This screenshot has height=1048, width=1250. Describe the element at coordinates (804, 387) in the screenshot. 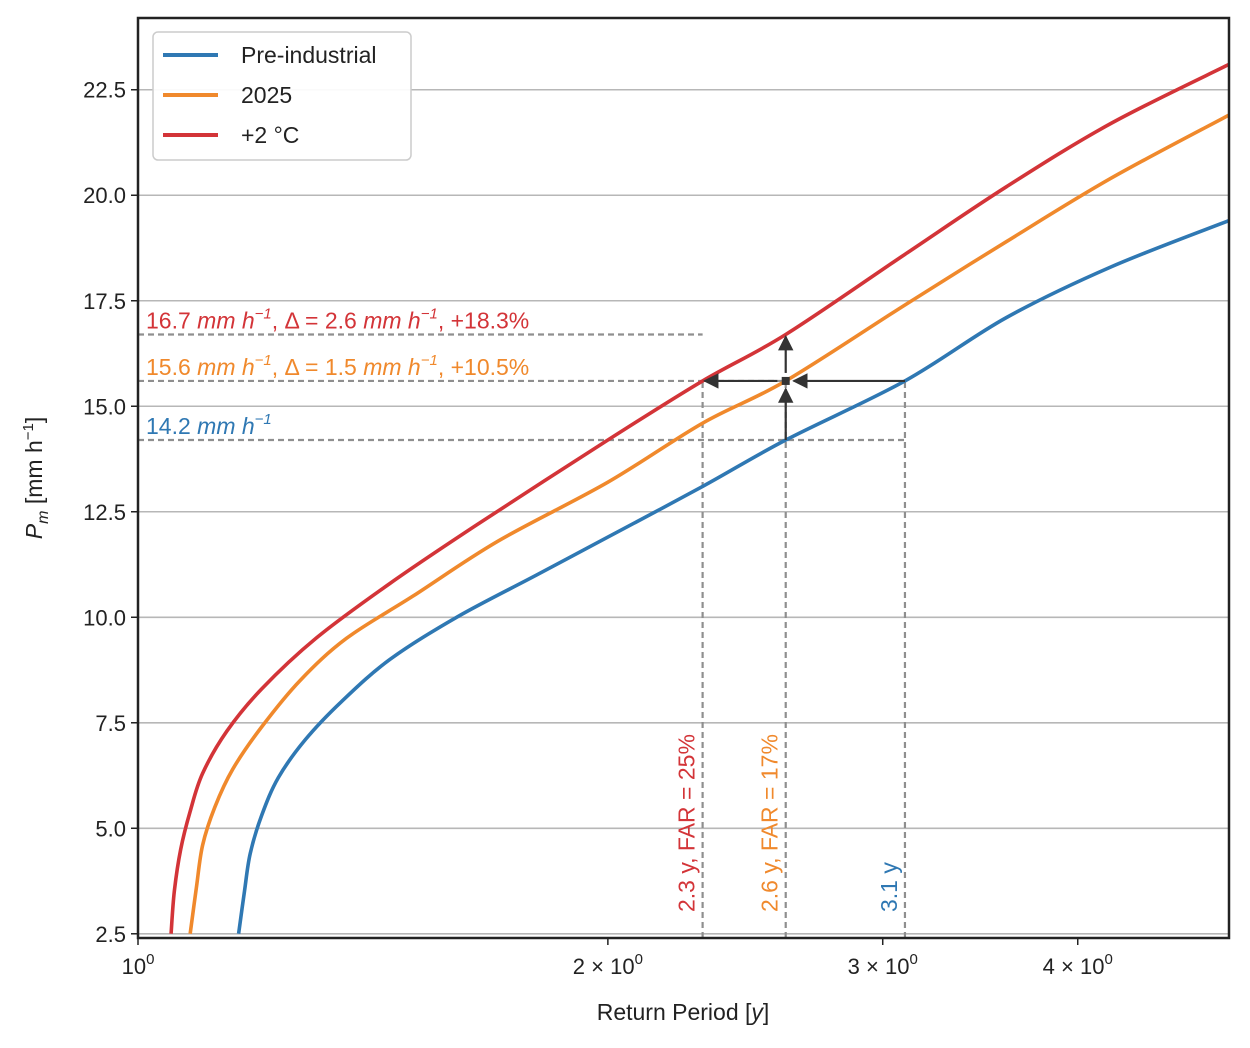

I see `arrows` at that location.